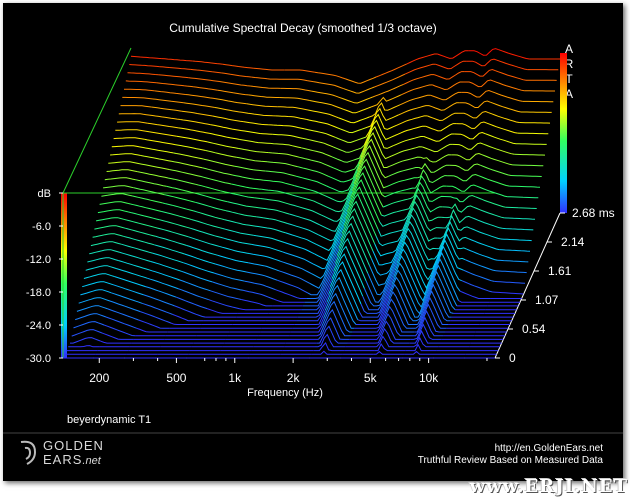 Image resolution: width=630 pixels, height=497 pixels. What do you see at coordinates (235, 378) in the screenshot?
I see `x-tick-label: 1k` at bounding box center [235, 378].